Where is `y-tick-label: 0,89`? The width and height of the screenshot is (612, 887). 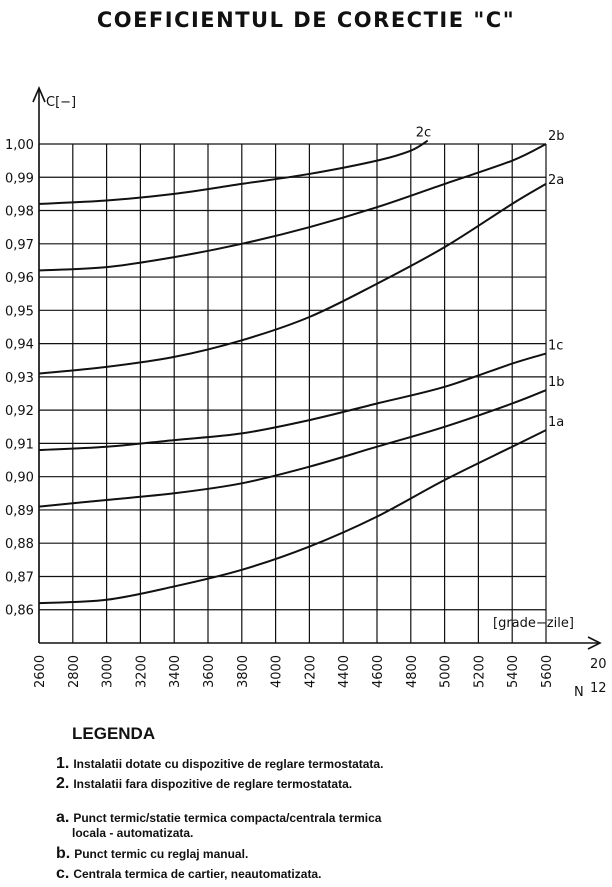
y-tick-label: 0,89 is located at coordinates (19, 511).